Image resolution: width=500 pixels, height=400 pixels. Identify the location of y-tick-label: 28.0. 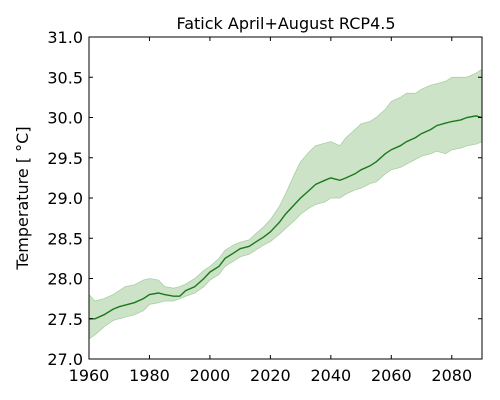
(65, 279).